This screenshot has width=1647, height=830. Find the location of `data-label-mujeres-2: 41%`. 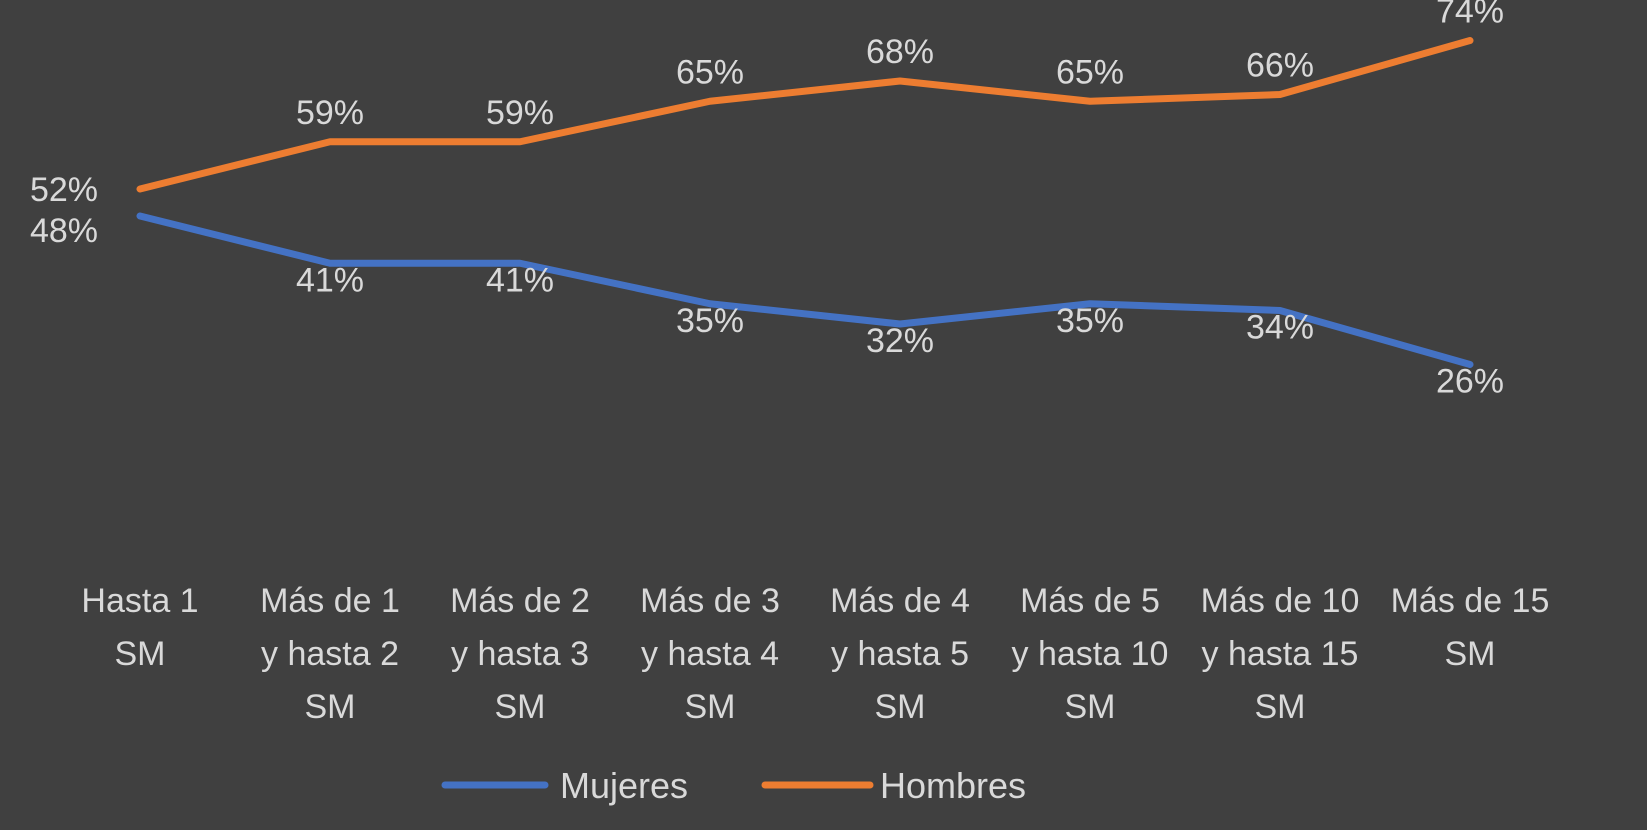

data-label-mujeres-2: 41% is located at coordinates (520, 280).